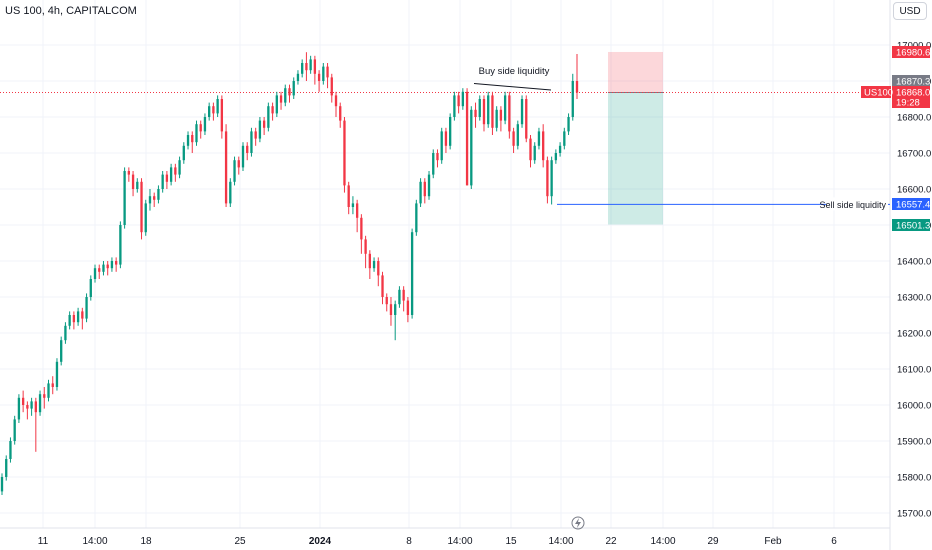 This screenshot has height=550, width=932. What do you see at coordinates (876, 92) in the screenshot?
I see `symbol-tag-bg` at bounding box center [876, 92].